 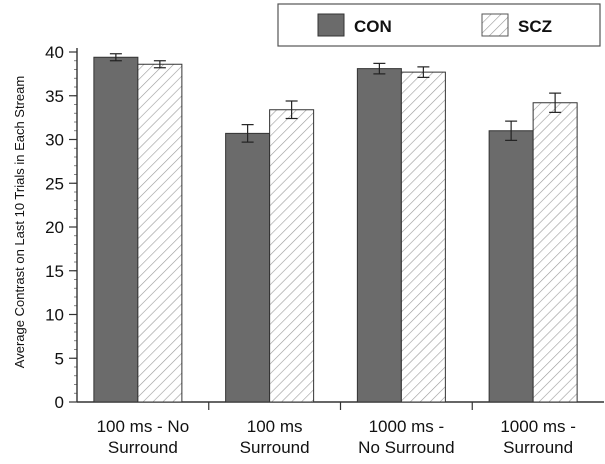 I want to click on y-tick-label: 35, so click(x=54, y=96).